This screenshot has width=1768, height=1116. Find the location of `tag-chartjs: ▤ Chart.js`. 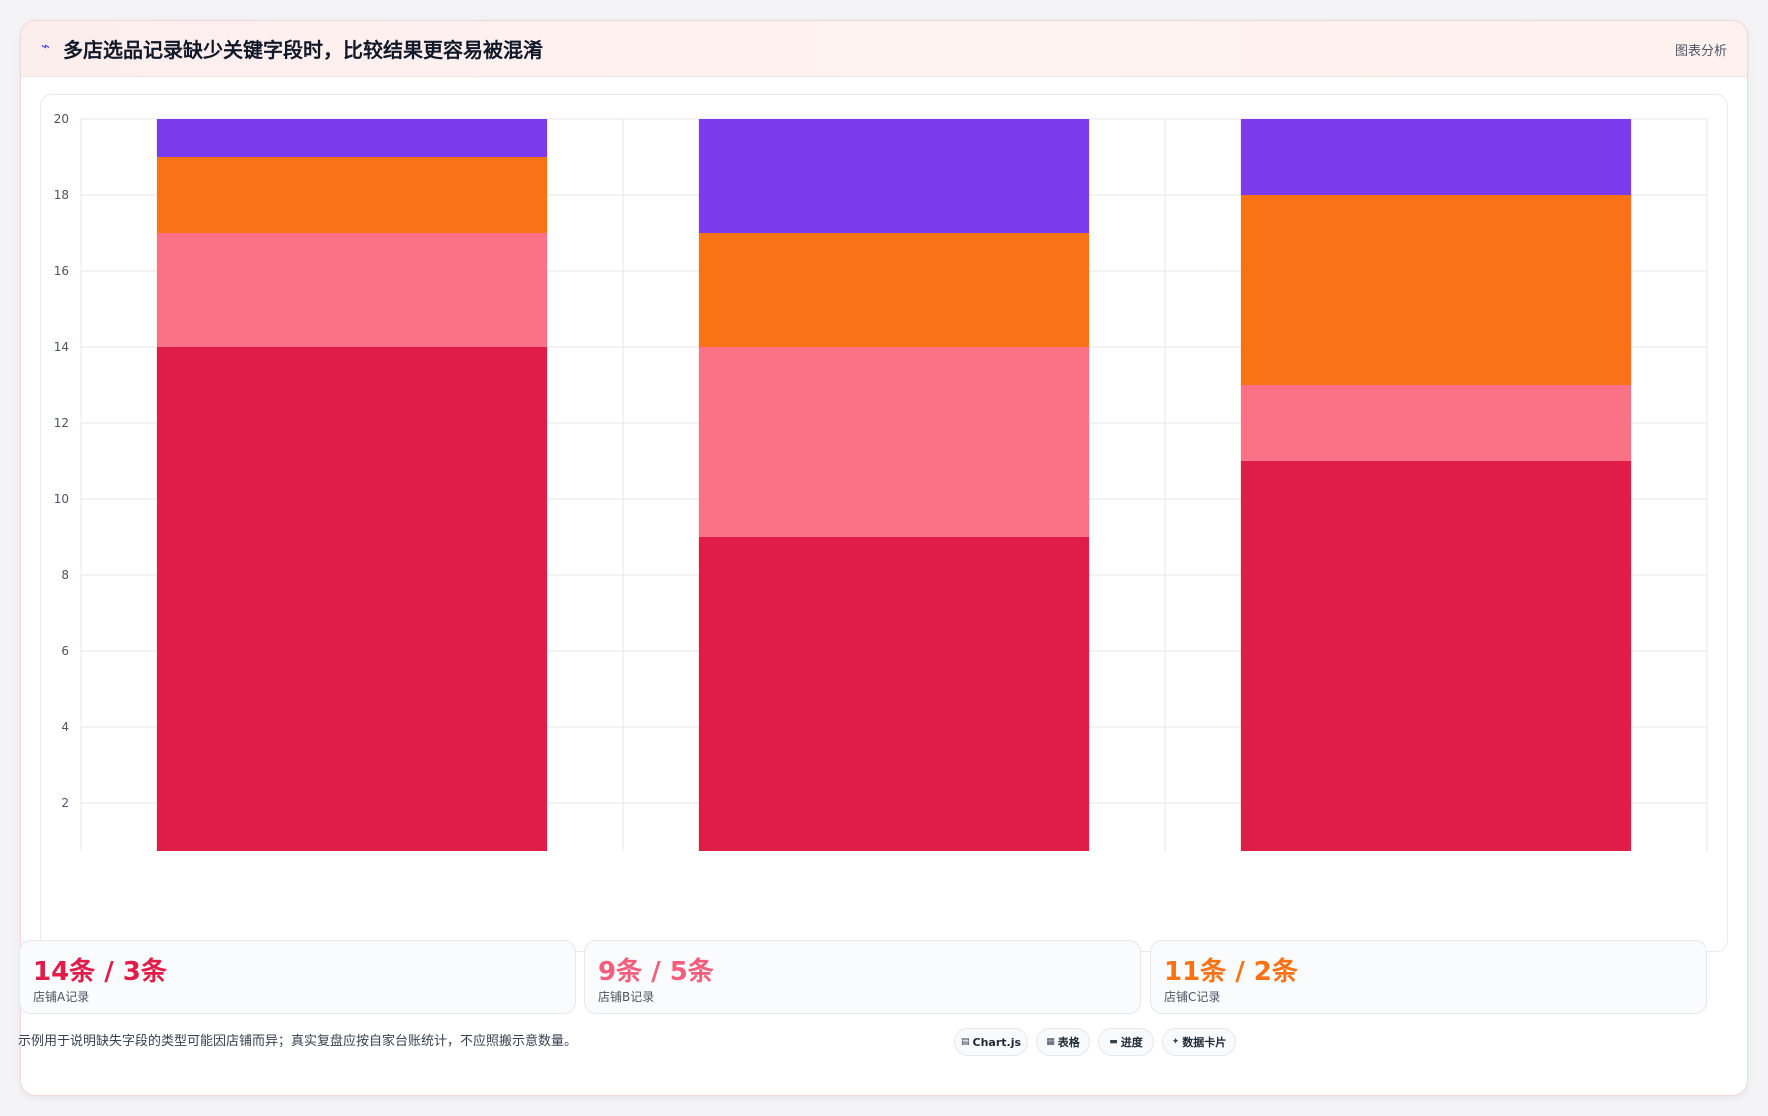

tag-chartjs: ▤ Chart.js is located at coordinates (991, 1042).